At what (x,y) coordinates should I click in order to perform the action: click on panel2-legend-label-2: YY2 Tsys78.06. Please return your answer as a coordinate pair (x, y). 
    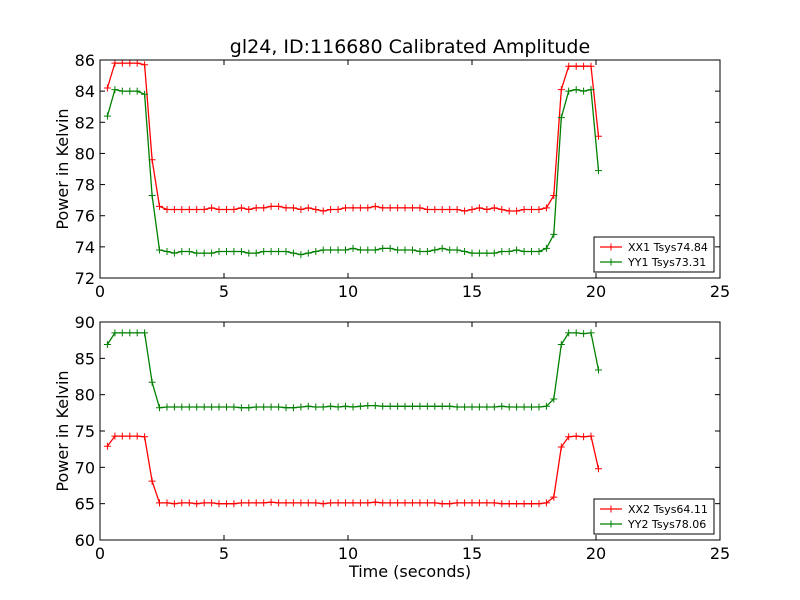
    Looking at the image, I should click on (666, 524).